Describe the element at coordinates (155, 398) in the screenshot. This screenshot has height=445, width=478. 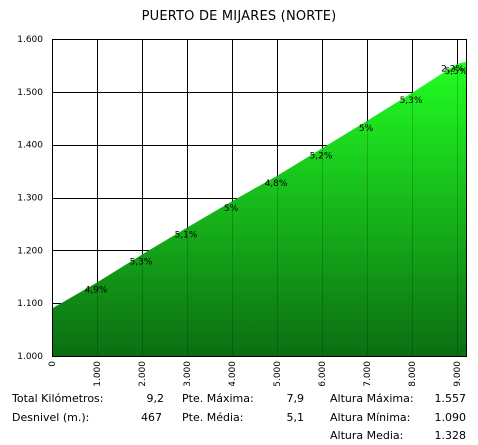
I see `total-km-value: 9,2` at that location.